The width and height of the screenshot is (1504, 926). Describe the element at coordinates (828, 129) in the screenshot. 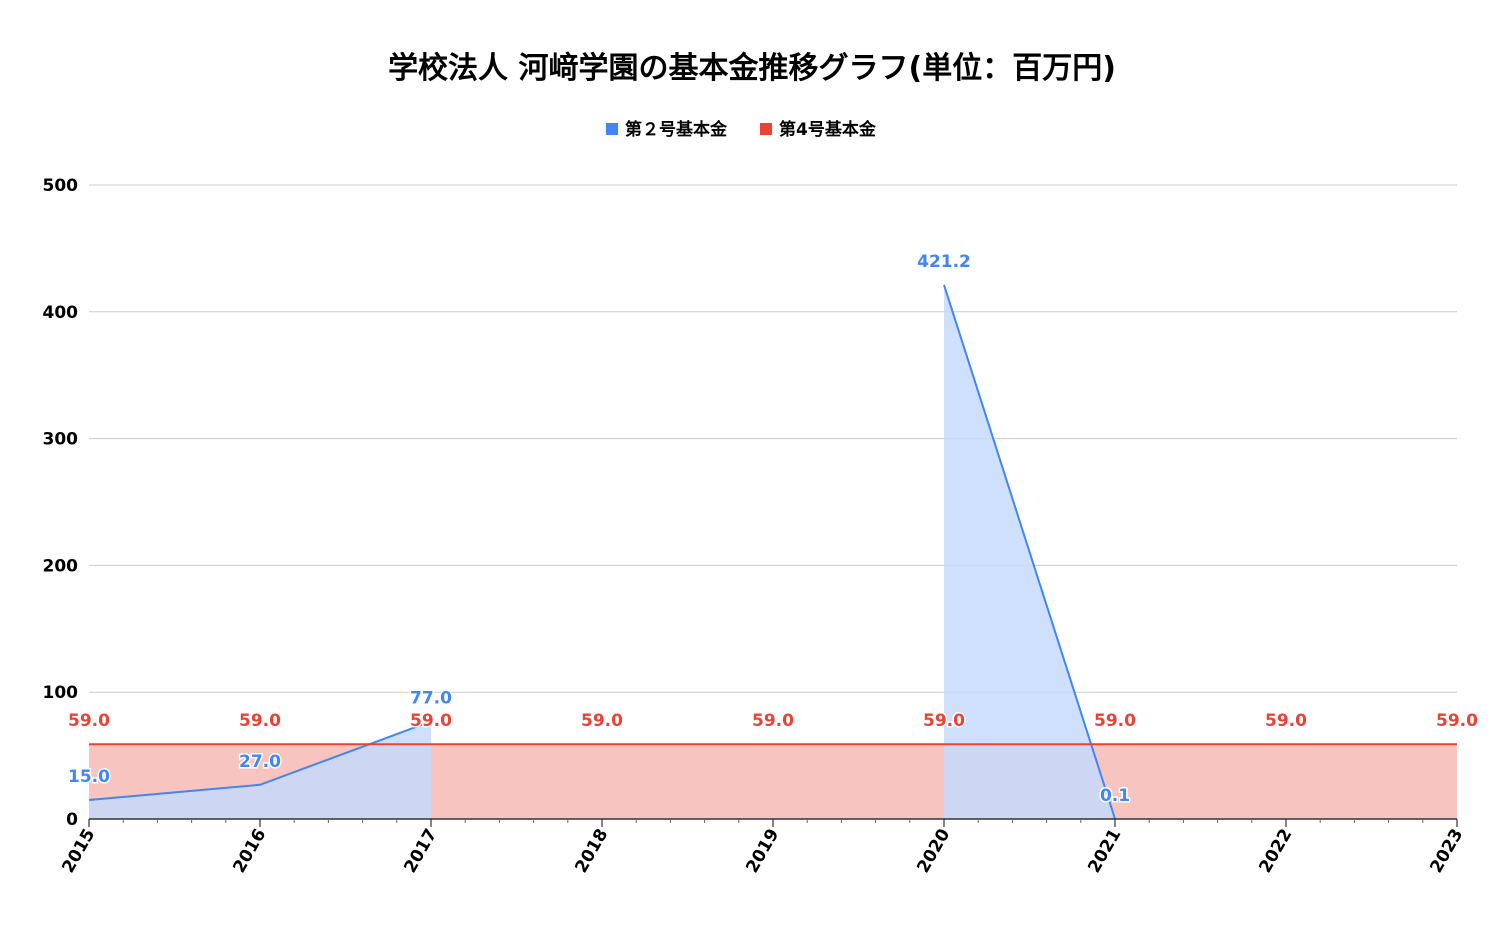

I see `legend-label-2: 第4号基本金` at that location.